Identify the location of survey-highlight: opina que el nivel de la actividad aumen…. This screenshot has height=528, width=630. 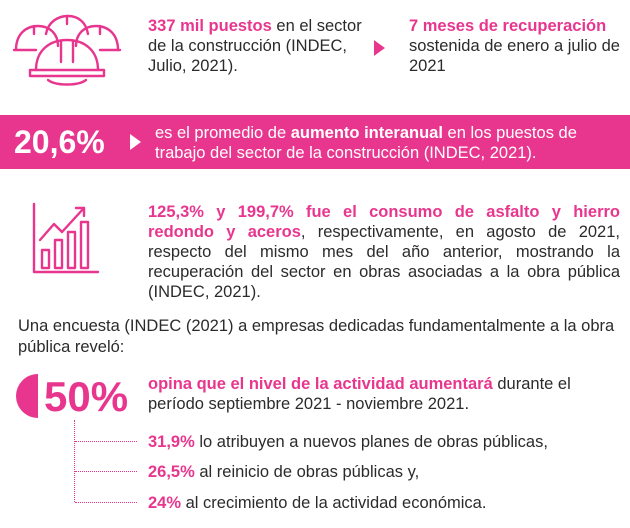
(320, 384).